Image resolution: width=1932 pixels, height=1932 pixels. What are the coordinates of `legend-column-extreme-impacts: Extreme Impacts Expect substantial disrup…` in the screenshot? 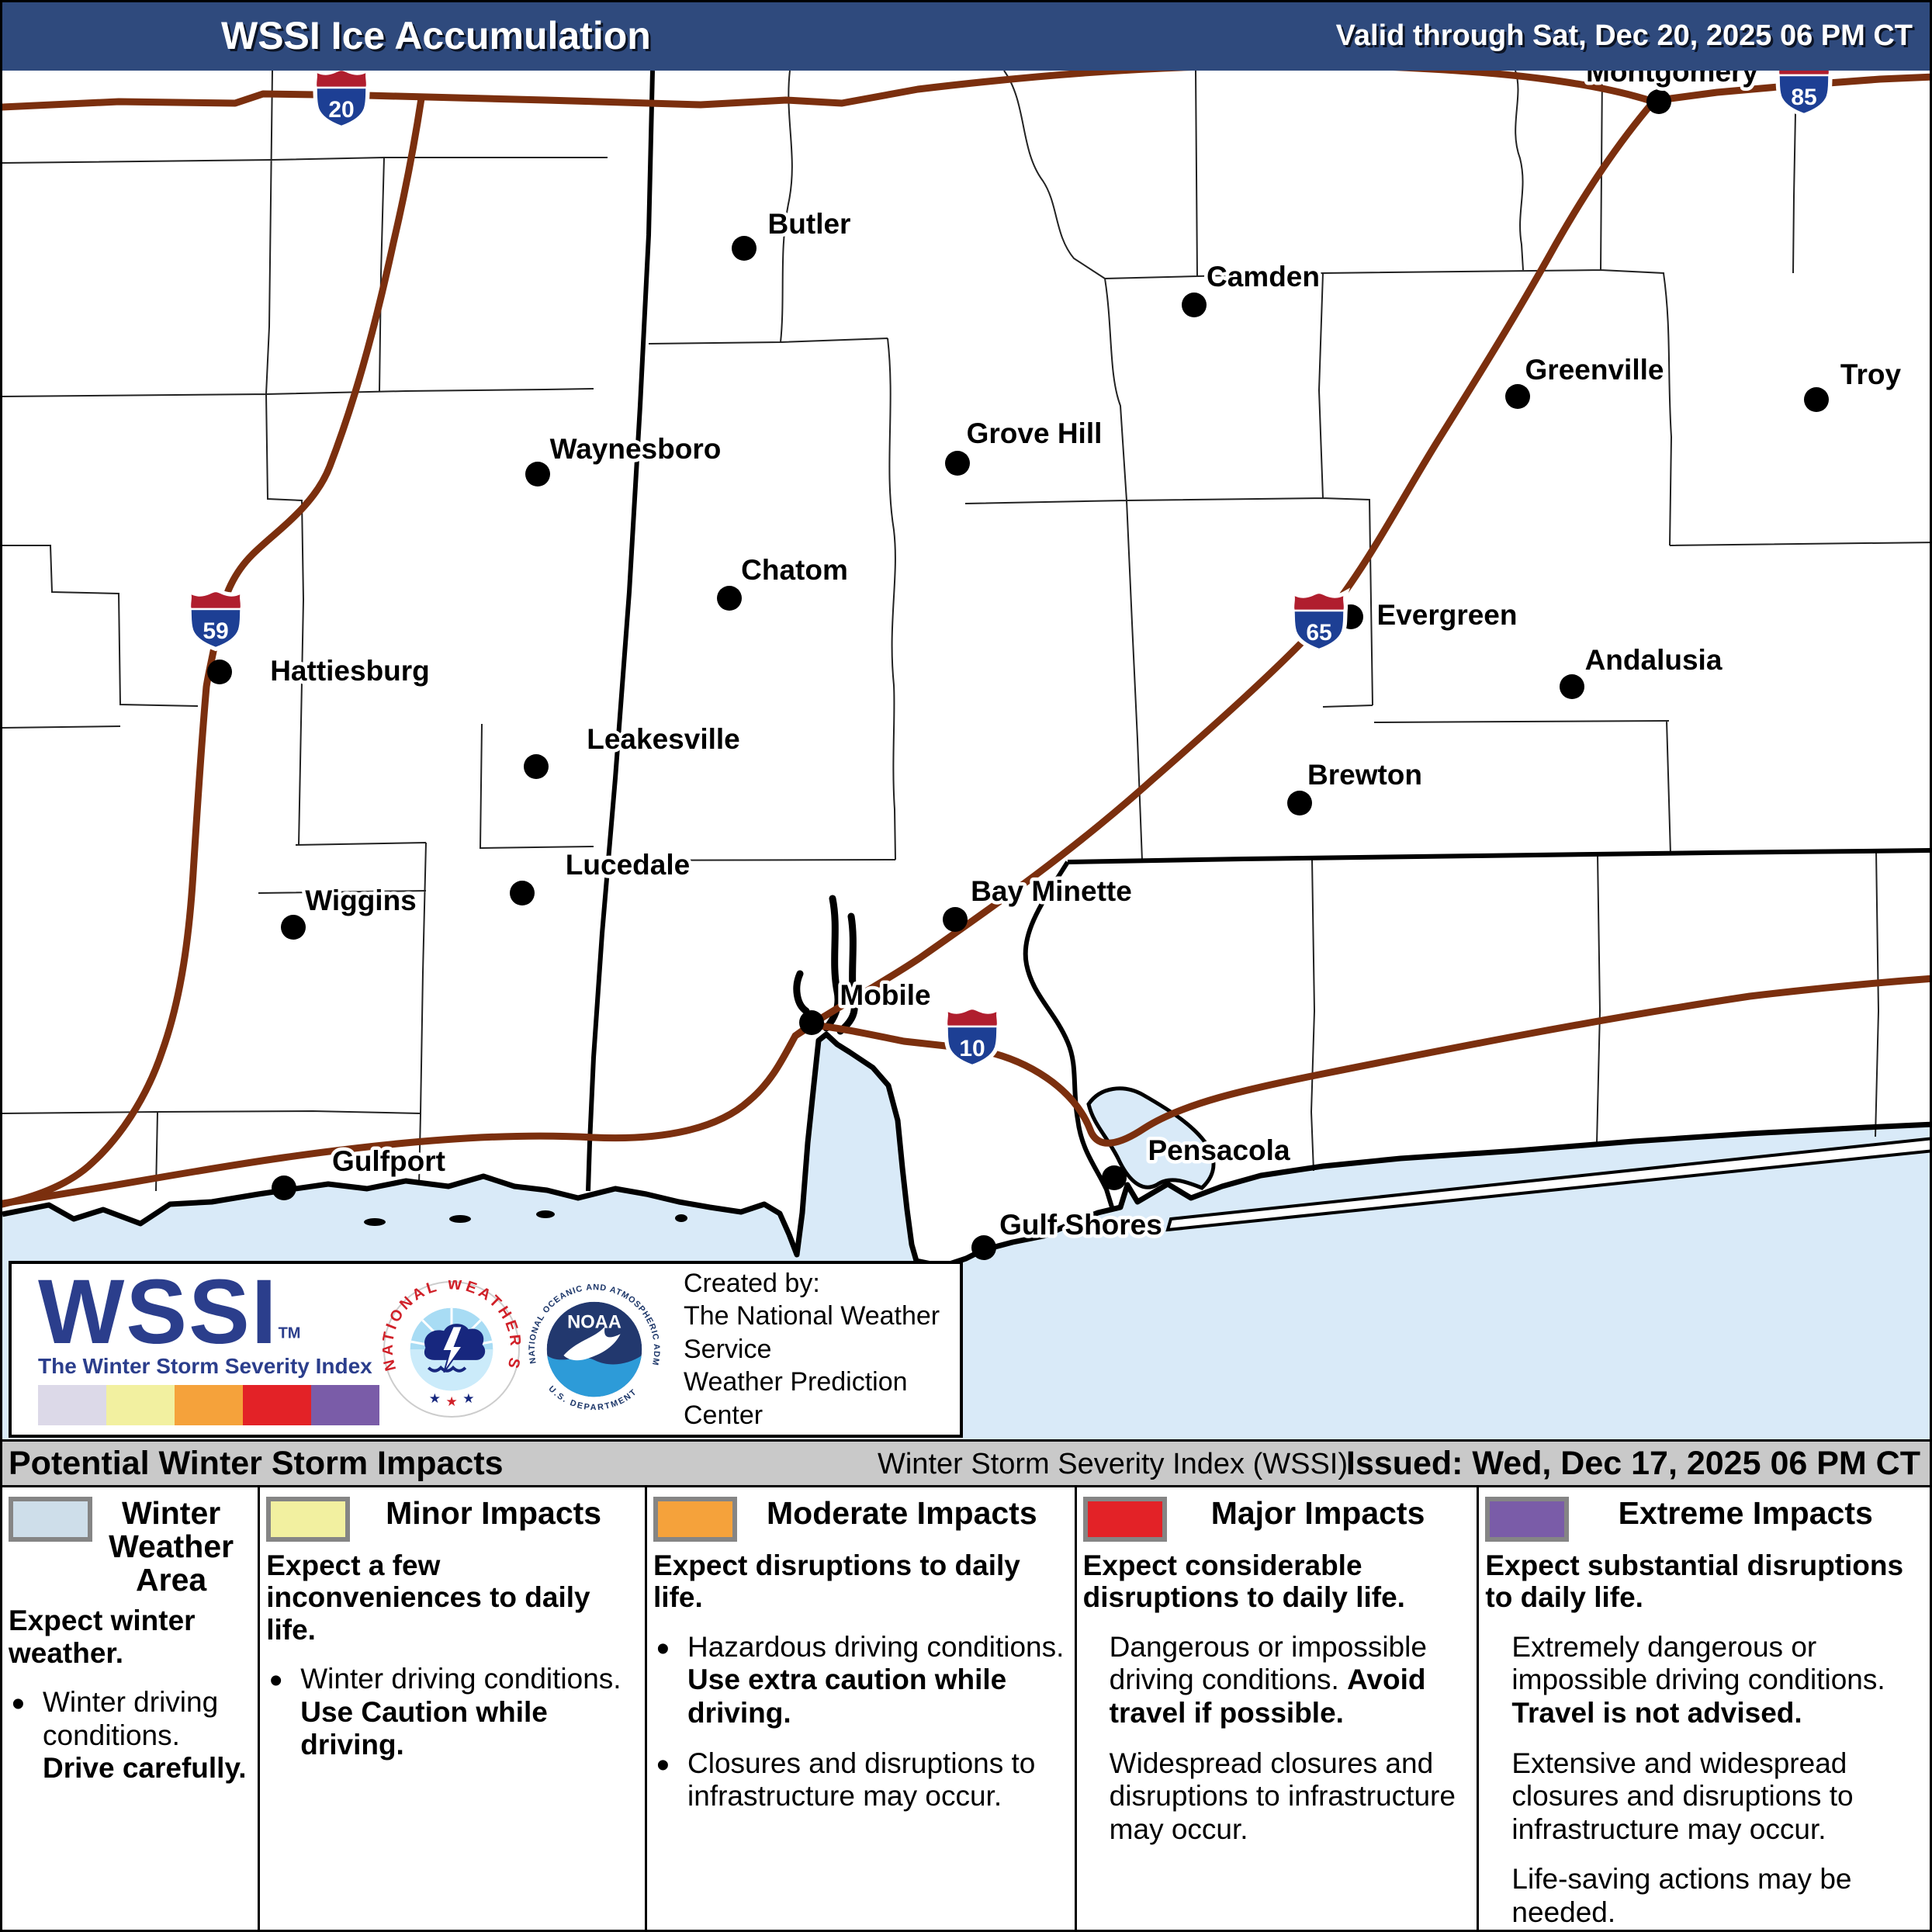 It's located at (1703, 1708).